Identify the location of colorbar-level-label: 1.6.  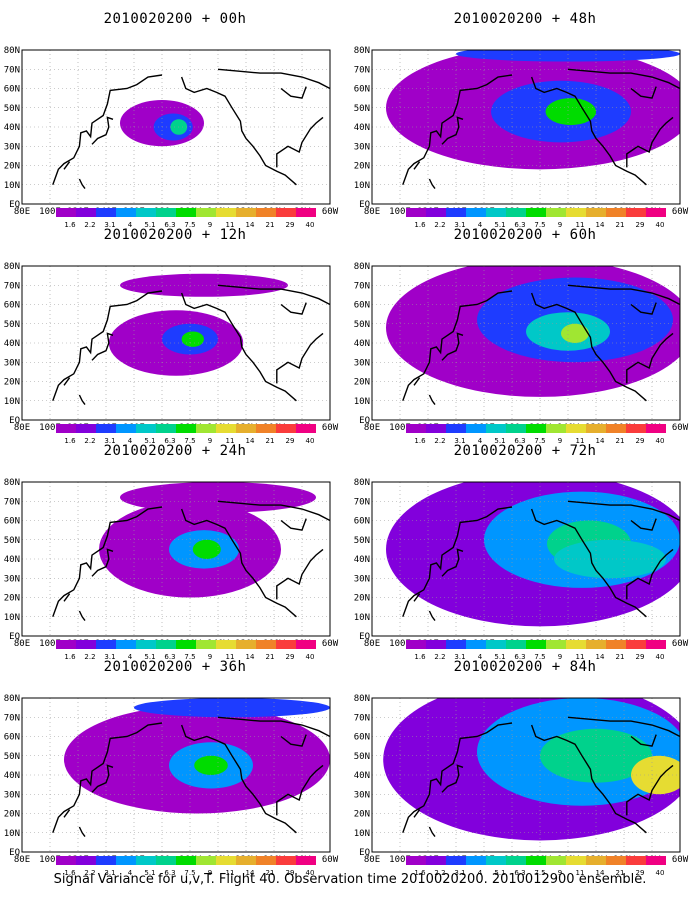
(70, 873).